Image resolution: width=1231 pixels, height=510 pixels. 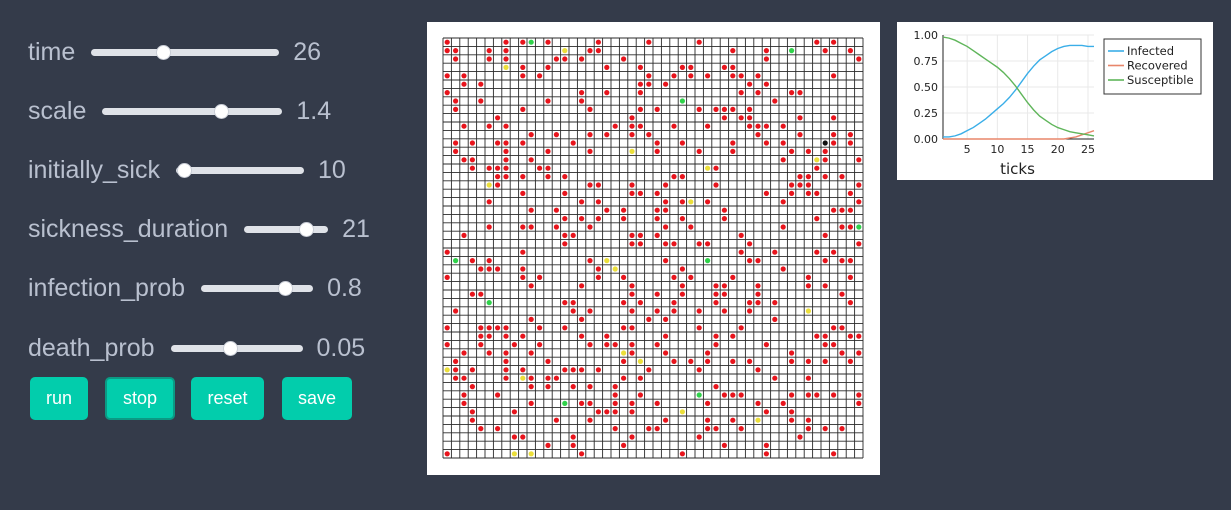 I want to click on agent-susceptible, so click(x=489, y=303).